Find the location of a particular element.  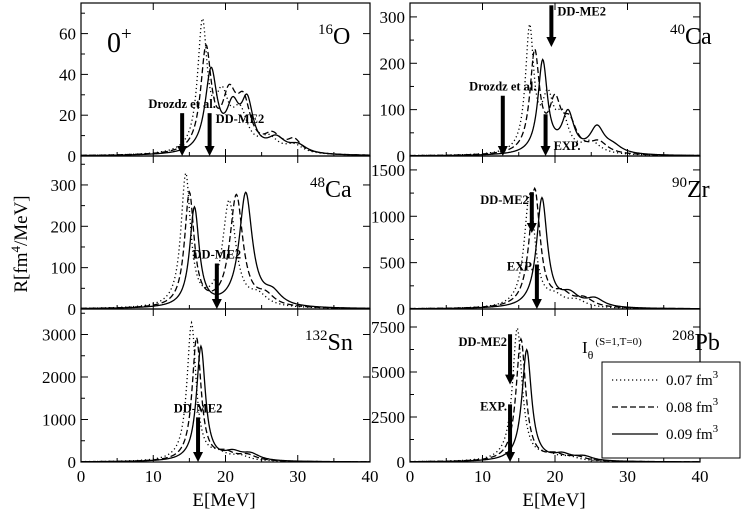

nucleus-mass: 40 is located at coordinates (677, 30).